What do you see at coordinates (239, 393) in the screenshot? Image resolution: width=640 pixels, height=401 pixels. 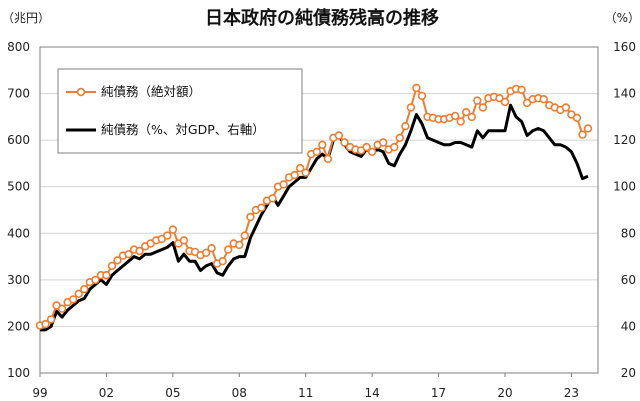 I see `x-tick-label: 08` at bounding box center [239, 393].